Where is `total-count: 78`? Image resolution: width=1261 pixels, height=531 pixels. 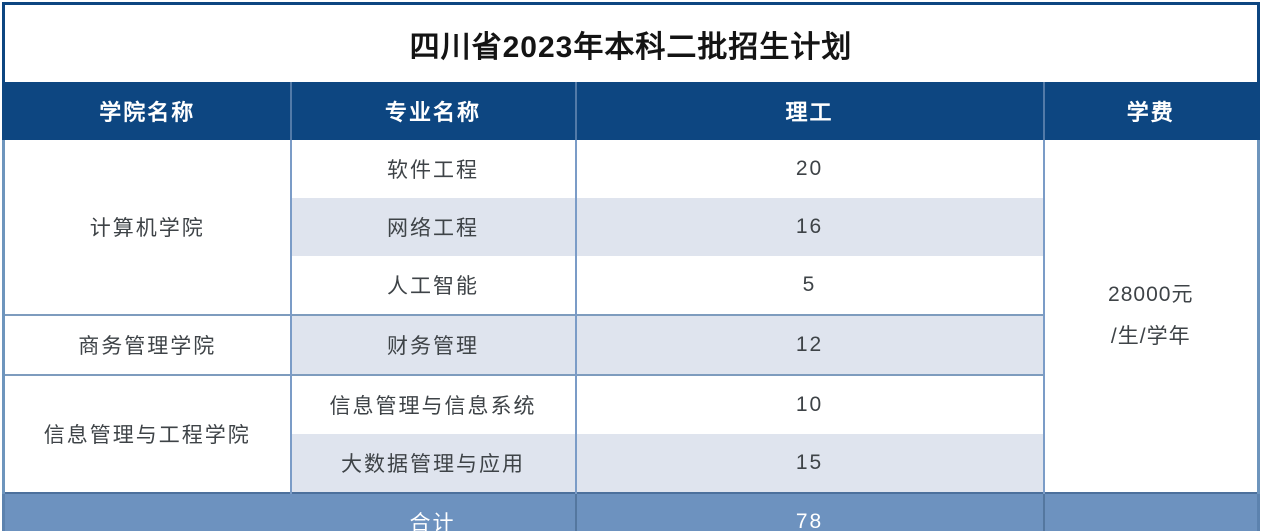
total-count: 78 is located at coordinates (809, 511).